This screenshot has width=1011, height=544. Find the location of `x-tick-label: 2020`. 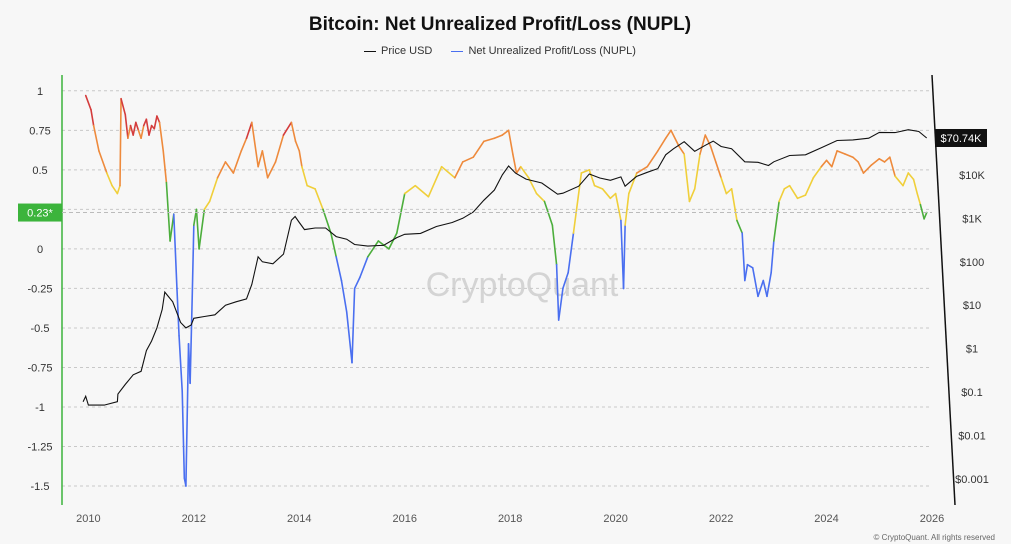

x-tick-label: 2020 is located at coordinates (615, 519).